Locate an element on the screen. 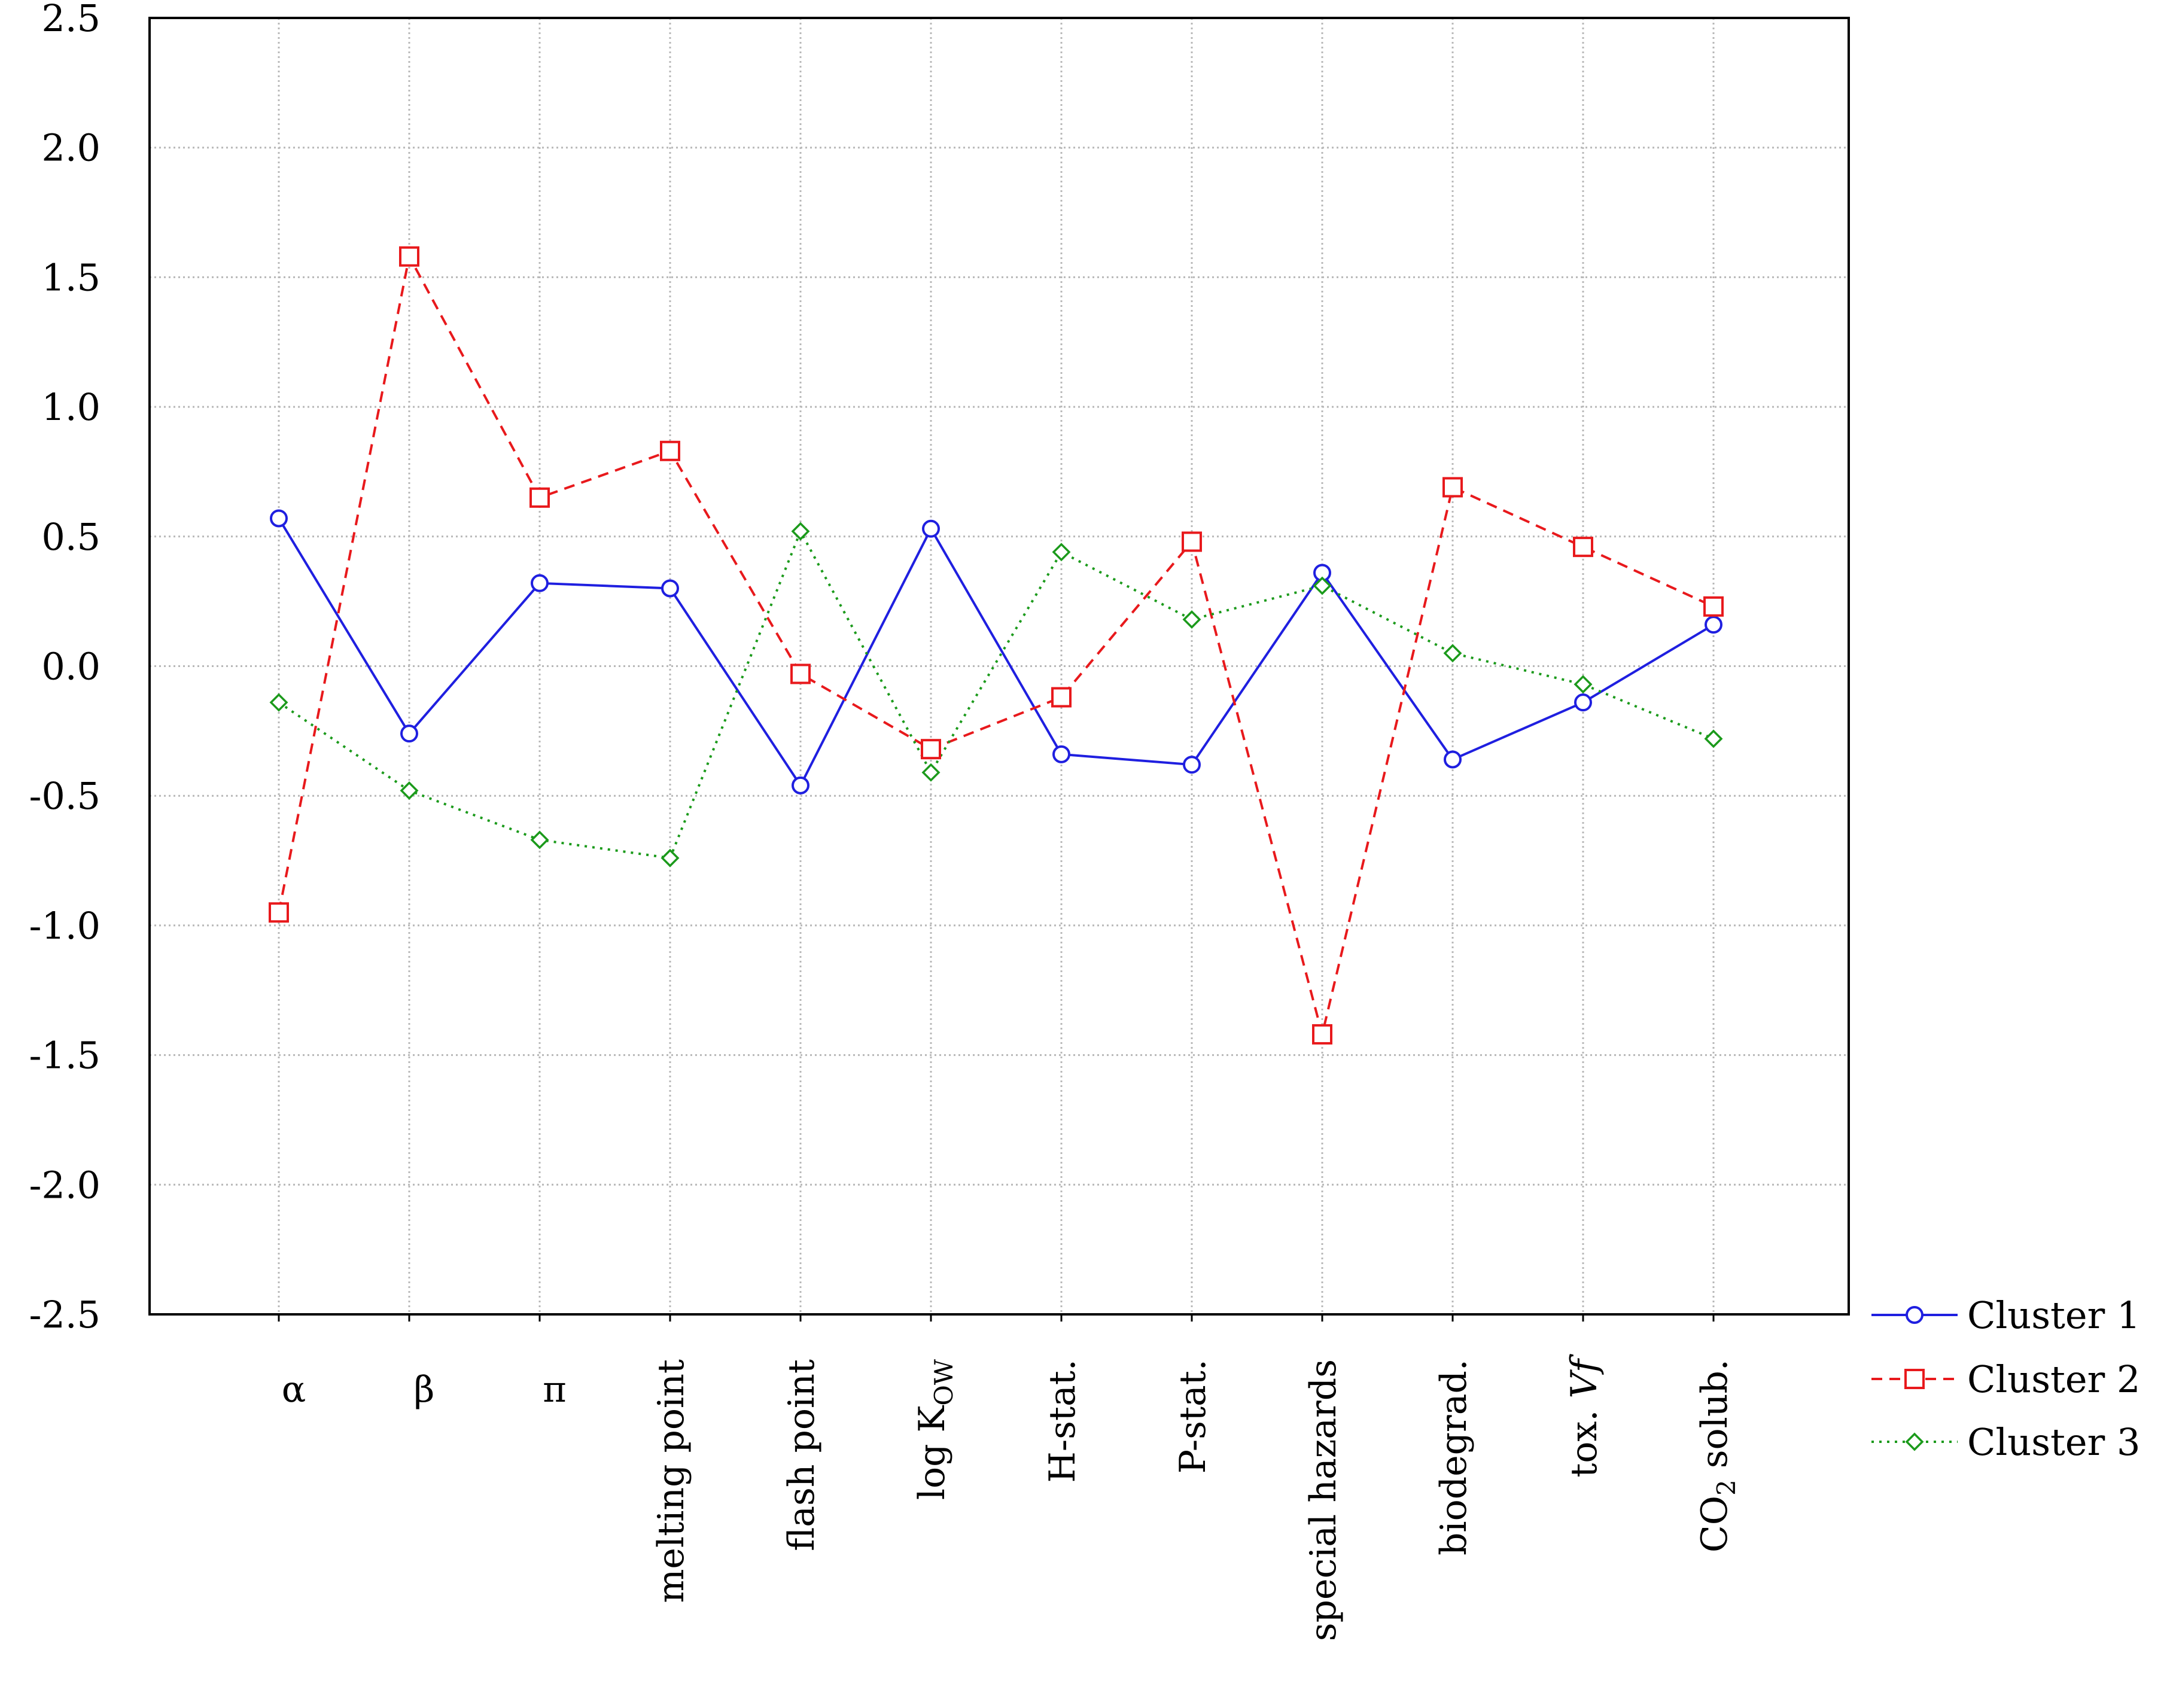 The width and height of the screenshot is (2170, 1708). x-tick-label: log KOW is located at coordinates (934, 1429).